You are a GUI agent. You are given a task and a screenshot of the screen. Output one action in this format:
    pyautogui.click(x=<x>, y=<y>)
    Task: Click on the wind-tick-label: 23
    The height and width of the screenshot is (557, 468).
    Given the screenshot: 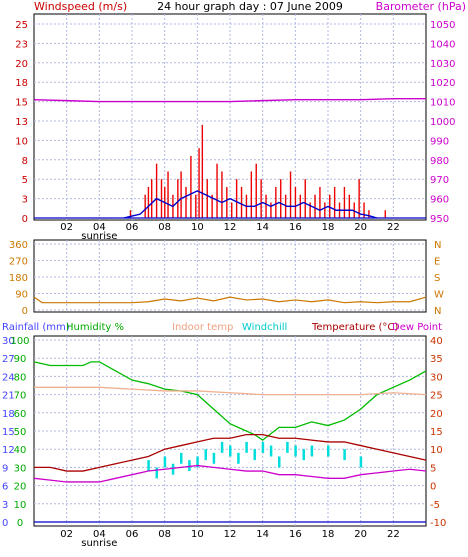 What is the action you would take?
    pyautogui.click(x=21, y=44)
    